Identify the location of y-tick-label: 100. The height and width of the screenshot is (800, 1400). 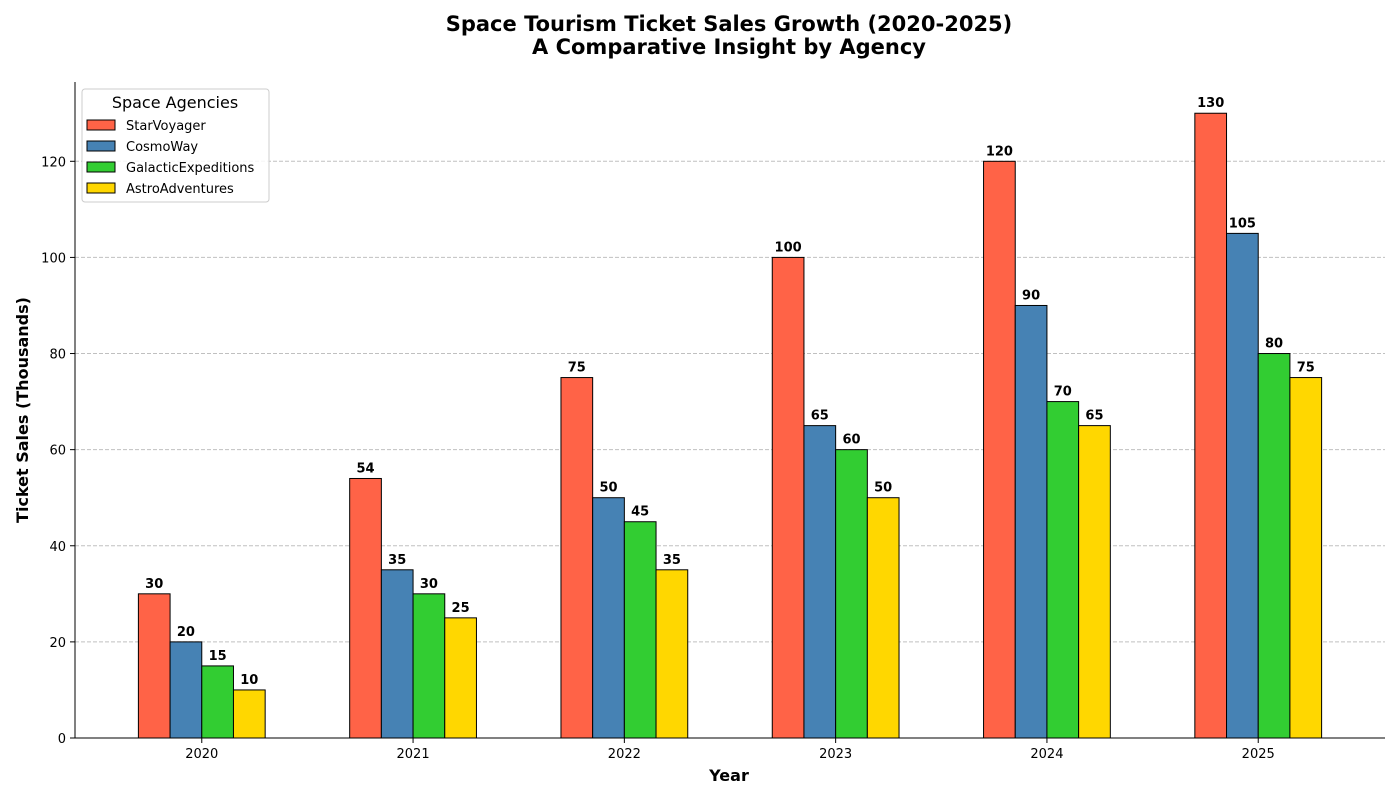
(53, 258).